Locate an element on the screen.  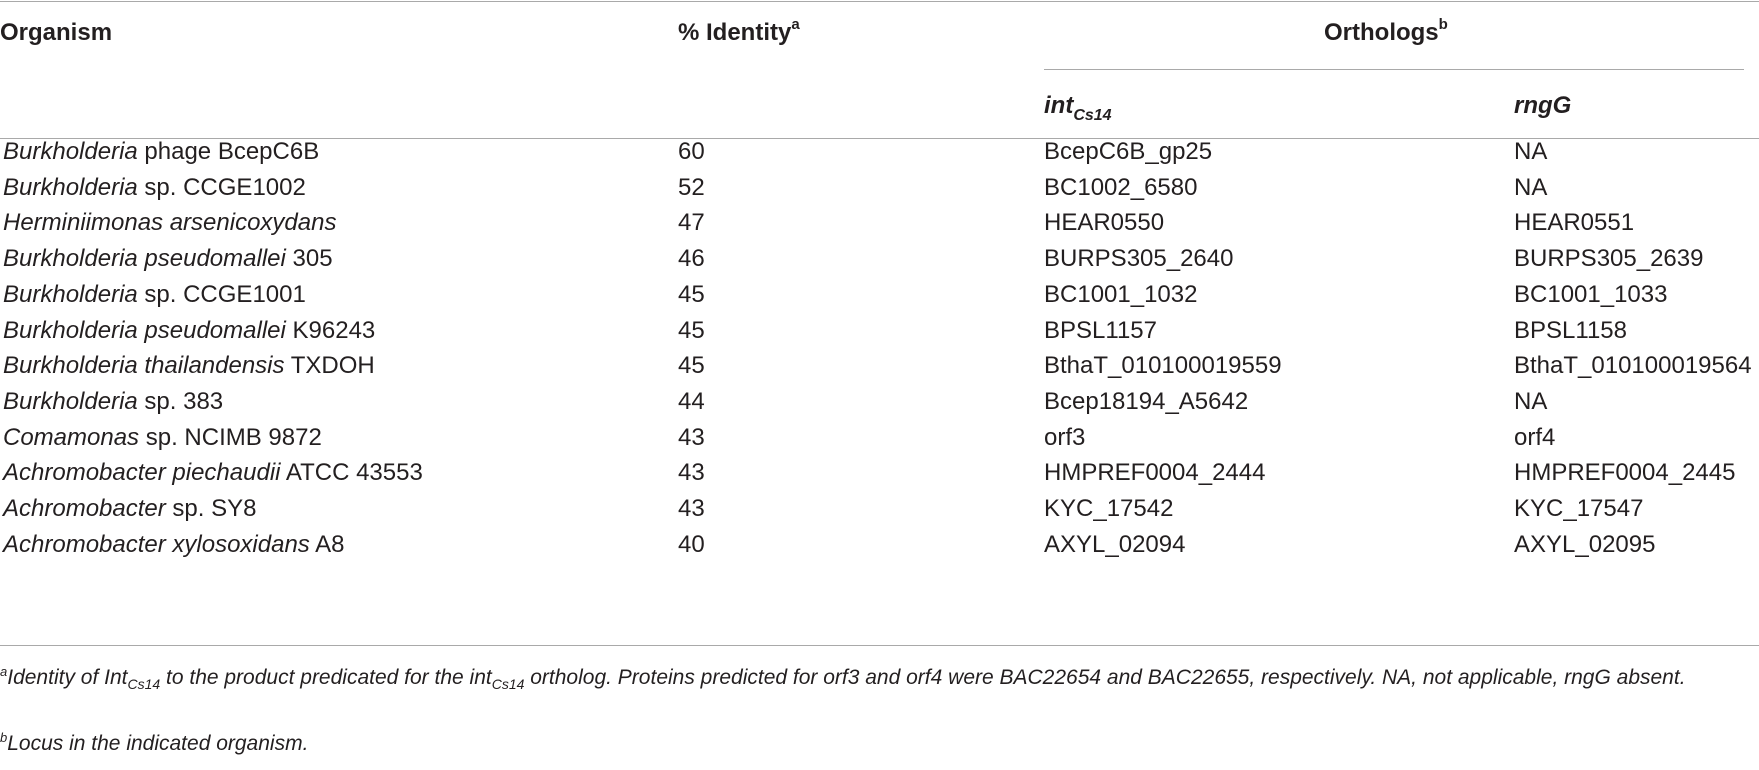
cell-int-ortholog: HEAR0550 is located at coordinates (1104, 223).